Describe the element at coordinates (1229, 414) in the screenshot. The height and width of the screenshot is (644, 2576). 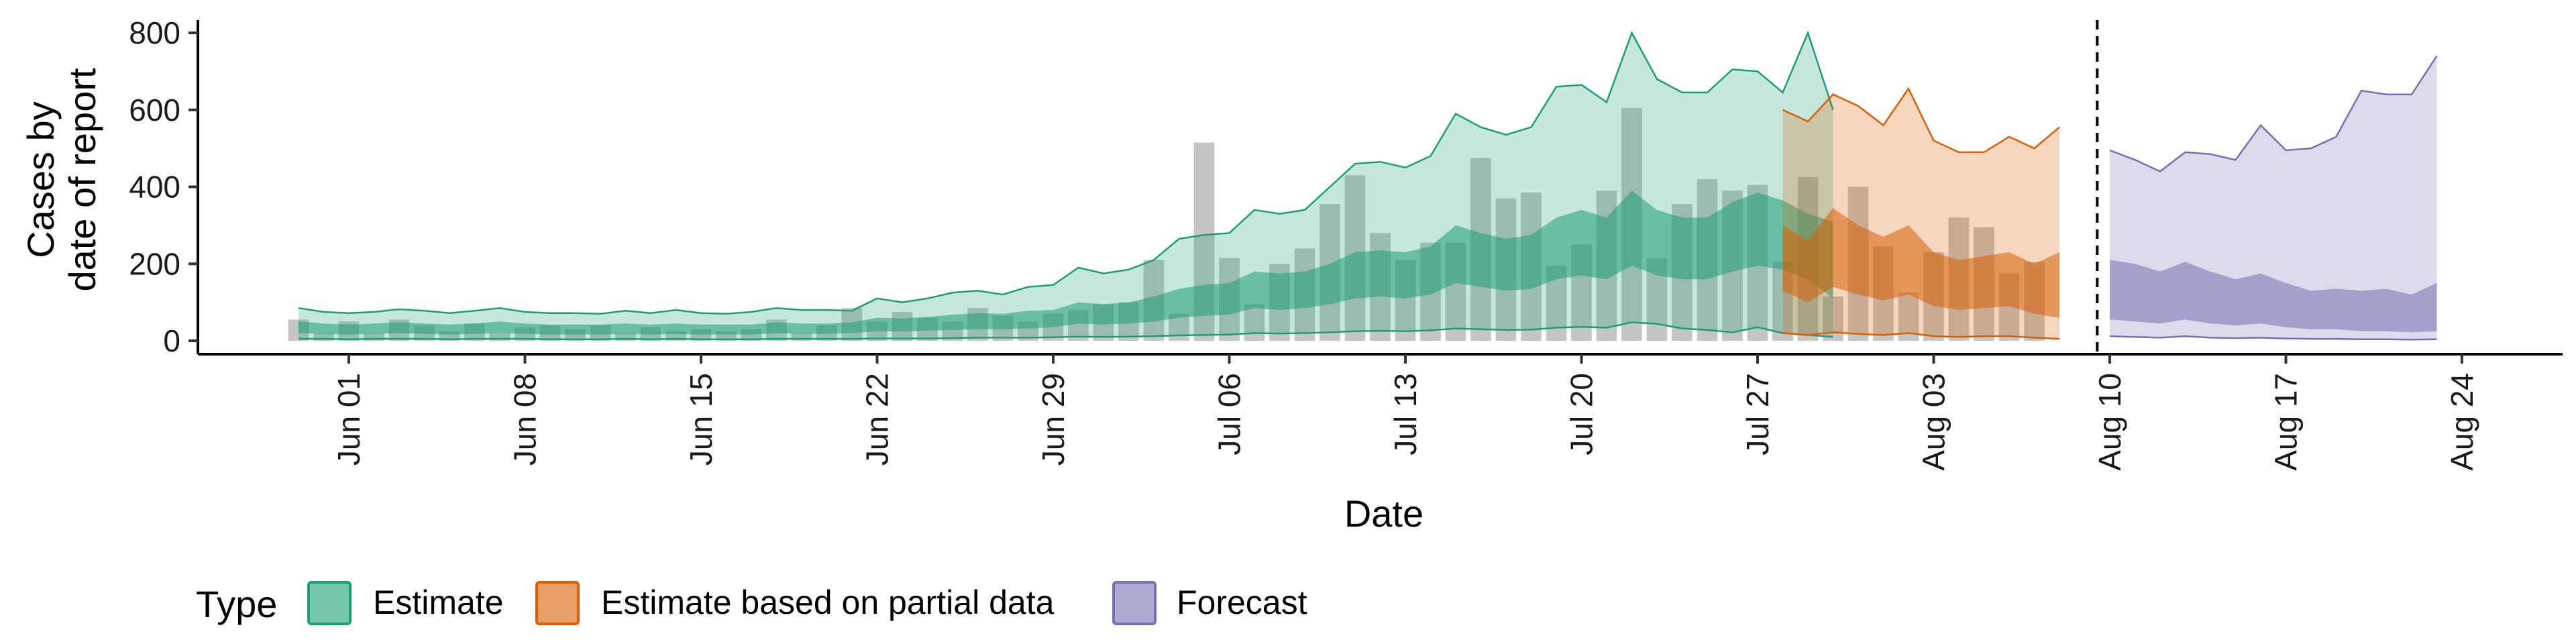
I see `x-tick-label: Jul 06` at that location.